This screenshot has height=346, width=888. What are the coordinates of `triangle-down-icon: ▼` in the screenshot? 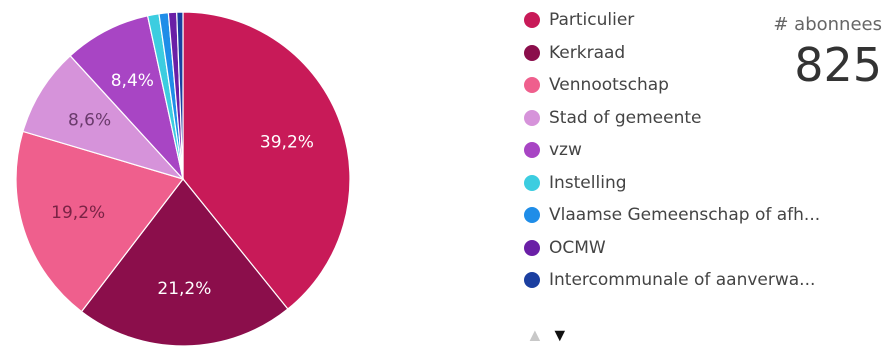 It's located at (559, 335).